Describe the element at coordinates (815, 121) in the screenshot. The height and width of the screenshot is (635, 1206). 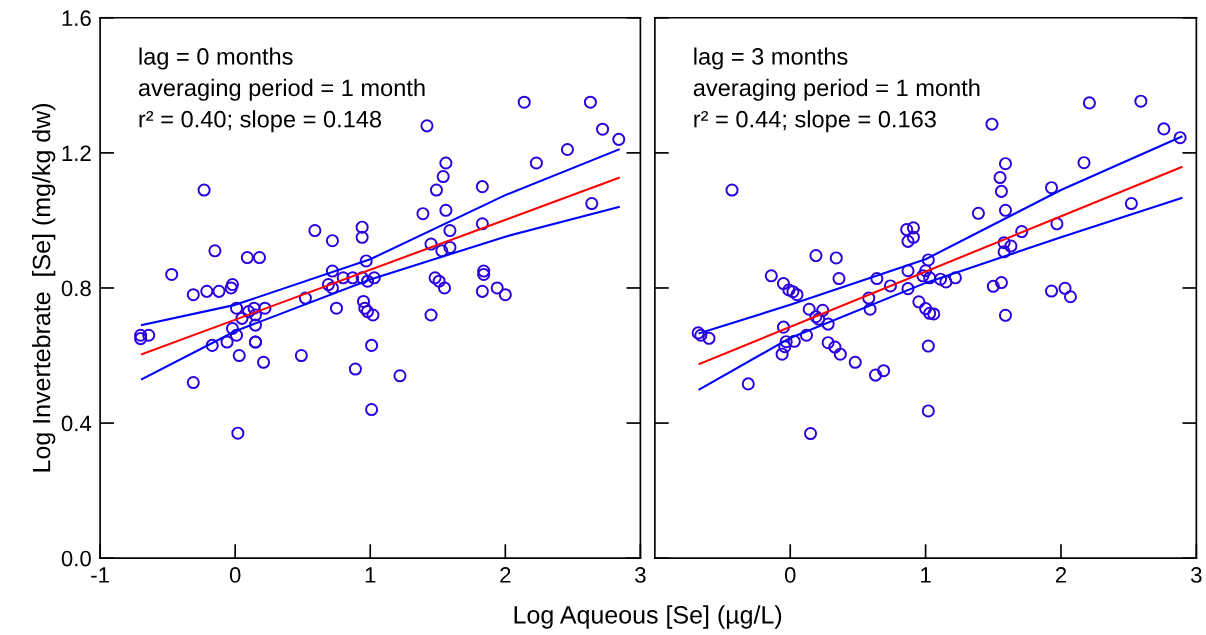
I see `annotation: r² = 0.44; slope = 0.163` at that location.